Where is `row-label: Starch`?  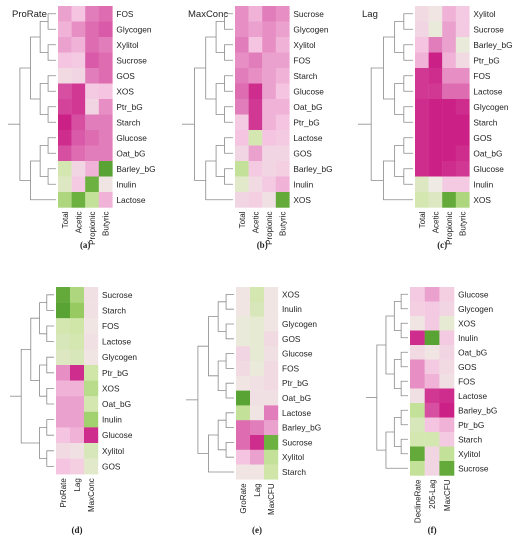
row-label: Starch is located at coordinates (470, 439).